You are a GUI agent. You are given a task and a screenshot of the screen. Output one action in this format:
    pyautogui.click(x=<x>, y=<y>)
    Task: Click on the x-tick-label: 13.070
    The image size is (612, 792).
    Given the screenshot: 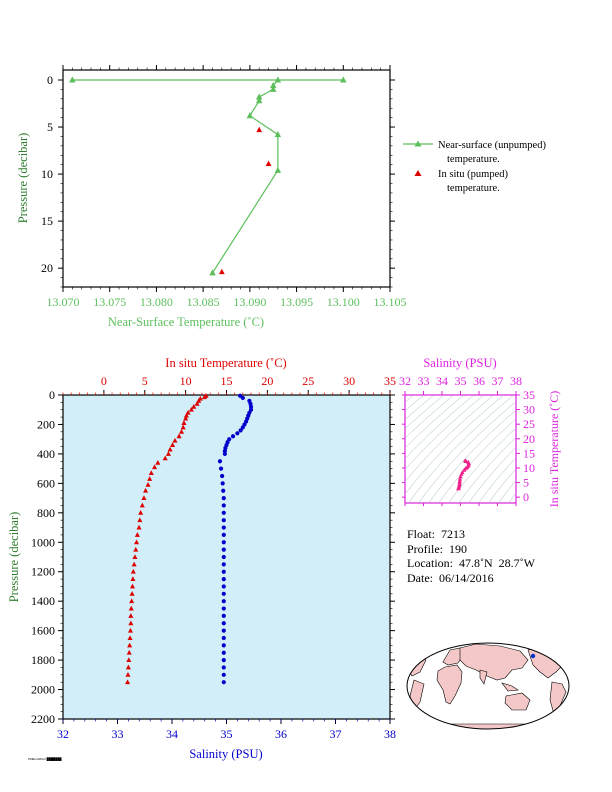 What is the action you would take?
    pyautogui.click(x=63, y=302)
    